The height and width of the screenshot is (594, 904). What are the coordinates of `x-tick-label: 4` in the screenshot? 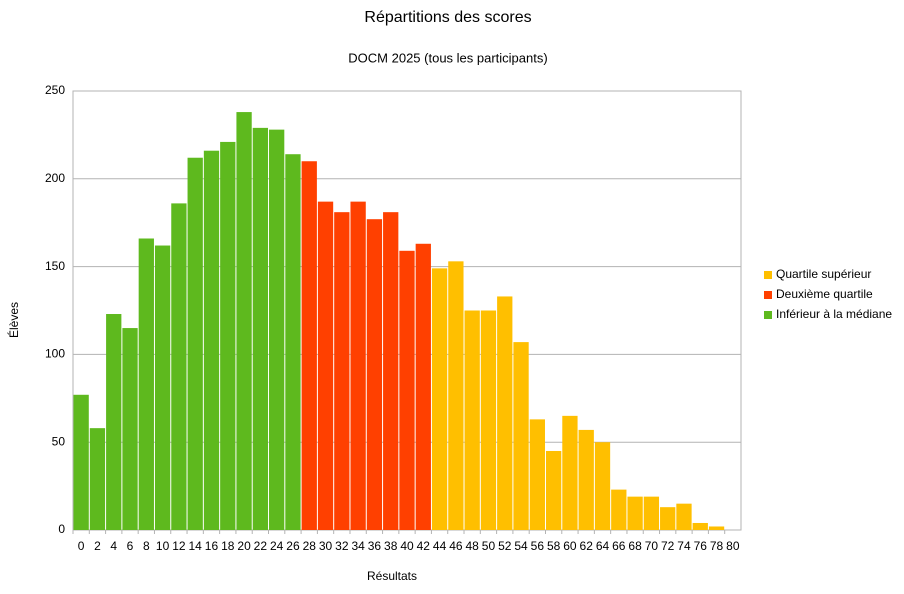 It's located at (113, 546).